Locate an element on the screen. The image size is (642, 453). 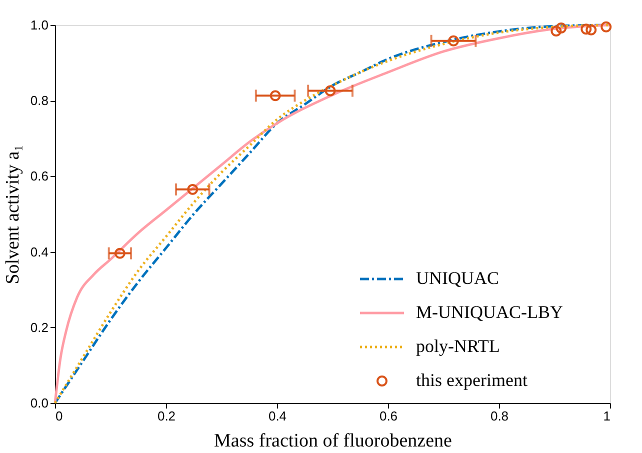
legend-label: UNIQUAC is located at coordinates (457, 278).